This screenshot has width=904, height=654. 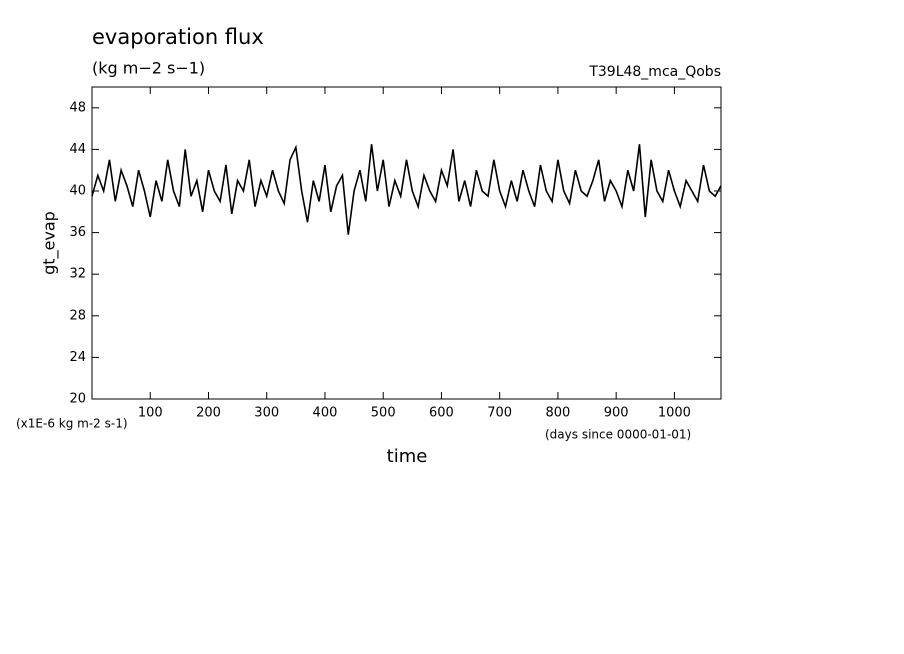 I want to click on x-tick-label: 100, so click(x=150, y=413).